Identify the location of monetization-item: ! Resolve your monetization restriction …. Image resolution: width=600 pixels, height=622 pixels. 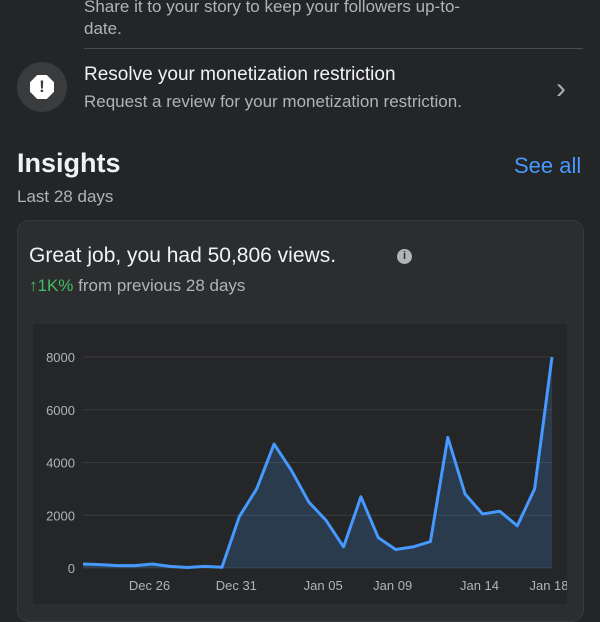
(300, 87).